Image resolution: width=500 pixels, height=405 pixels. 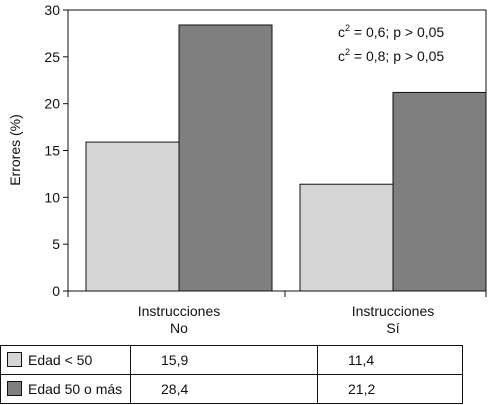 What do you see at coordinates (52, 151) in the screenshot?
I see `y-tick-label: 15` at bounding box center [52, 151].